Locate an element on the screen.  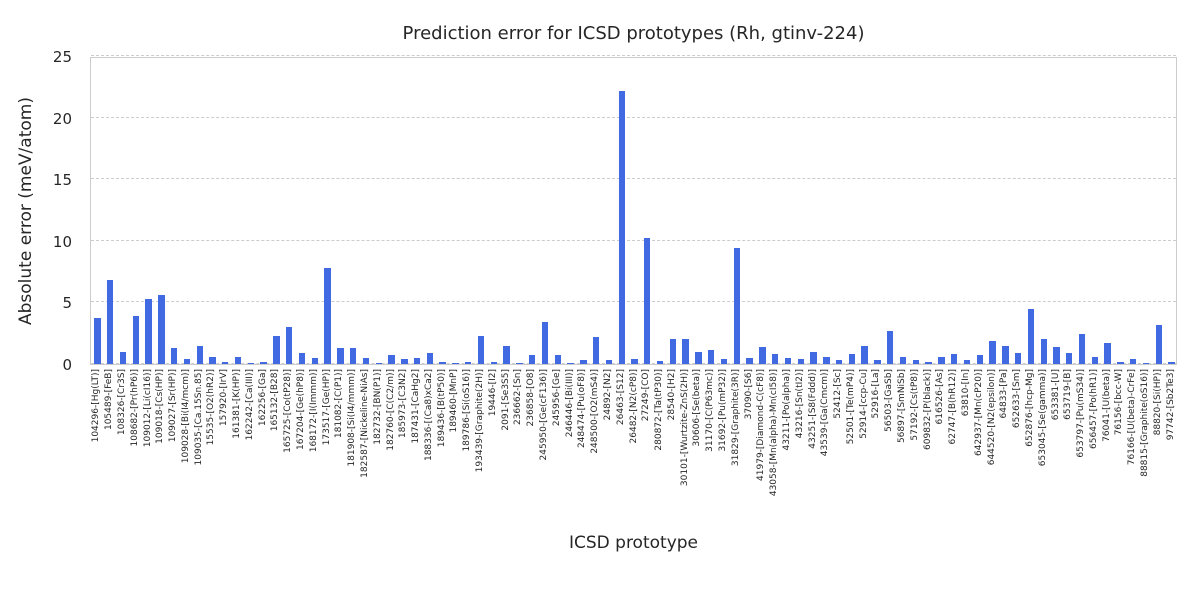
x-tick-label: 64833-[Pa] is located at coordinates (1004, 394).